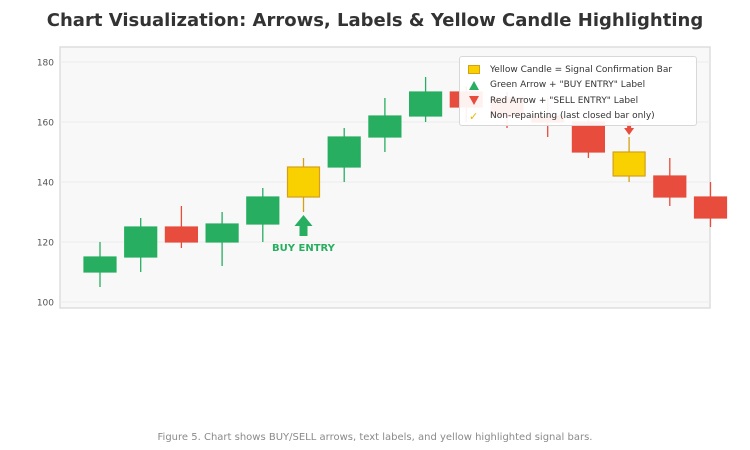  What do you see at coordinates (568, 85) in the screenshot?
I see `legend-label: Green Arrow + "BUY ENTRY" Label` at bounding box center [568, 85].